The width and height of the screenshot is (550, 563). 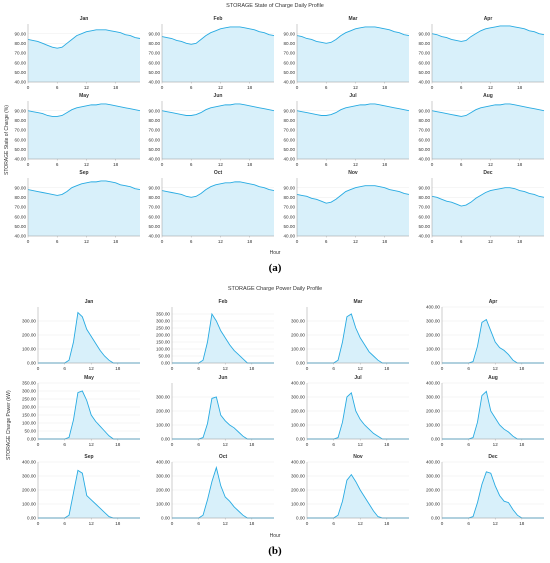 I want to click on figure-b-title: STORAGE Charge Power Daily Profile, so click(x=275, y=289).